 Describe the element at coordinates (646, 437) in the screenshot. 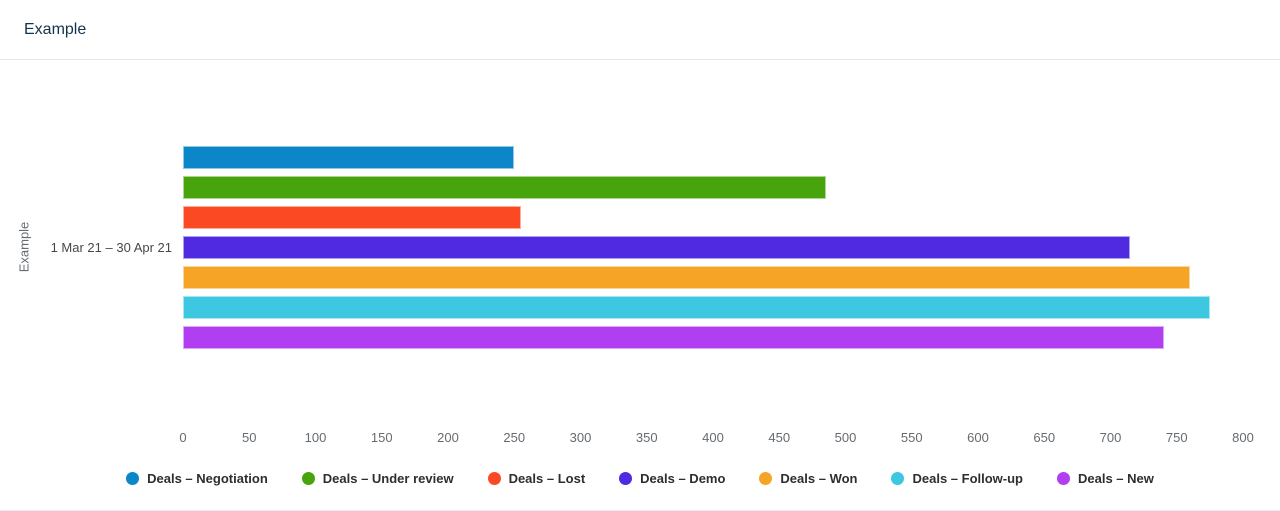

I see `x-tick-label: 350` at that location.